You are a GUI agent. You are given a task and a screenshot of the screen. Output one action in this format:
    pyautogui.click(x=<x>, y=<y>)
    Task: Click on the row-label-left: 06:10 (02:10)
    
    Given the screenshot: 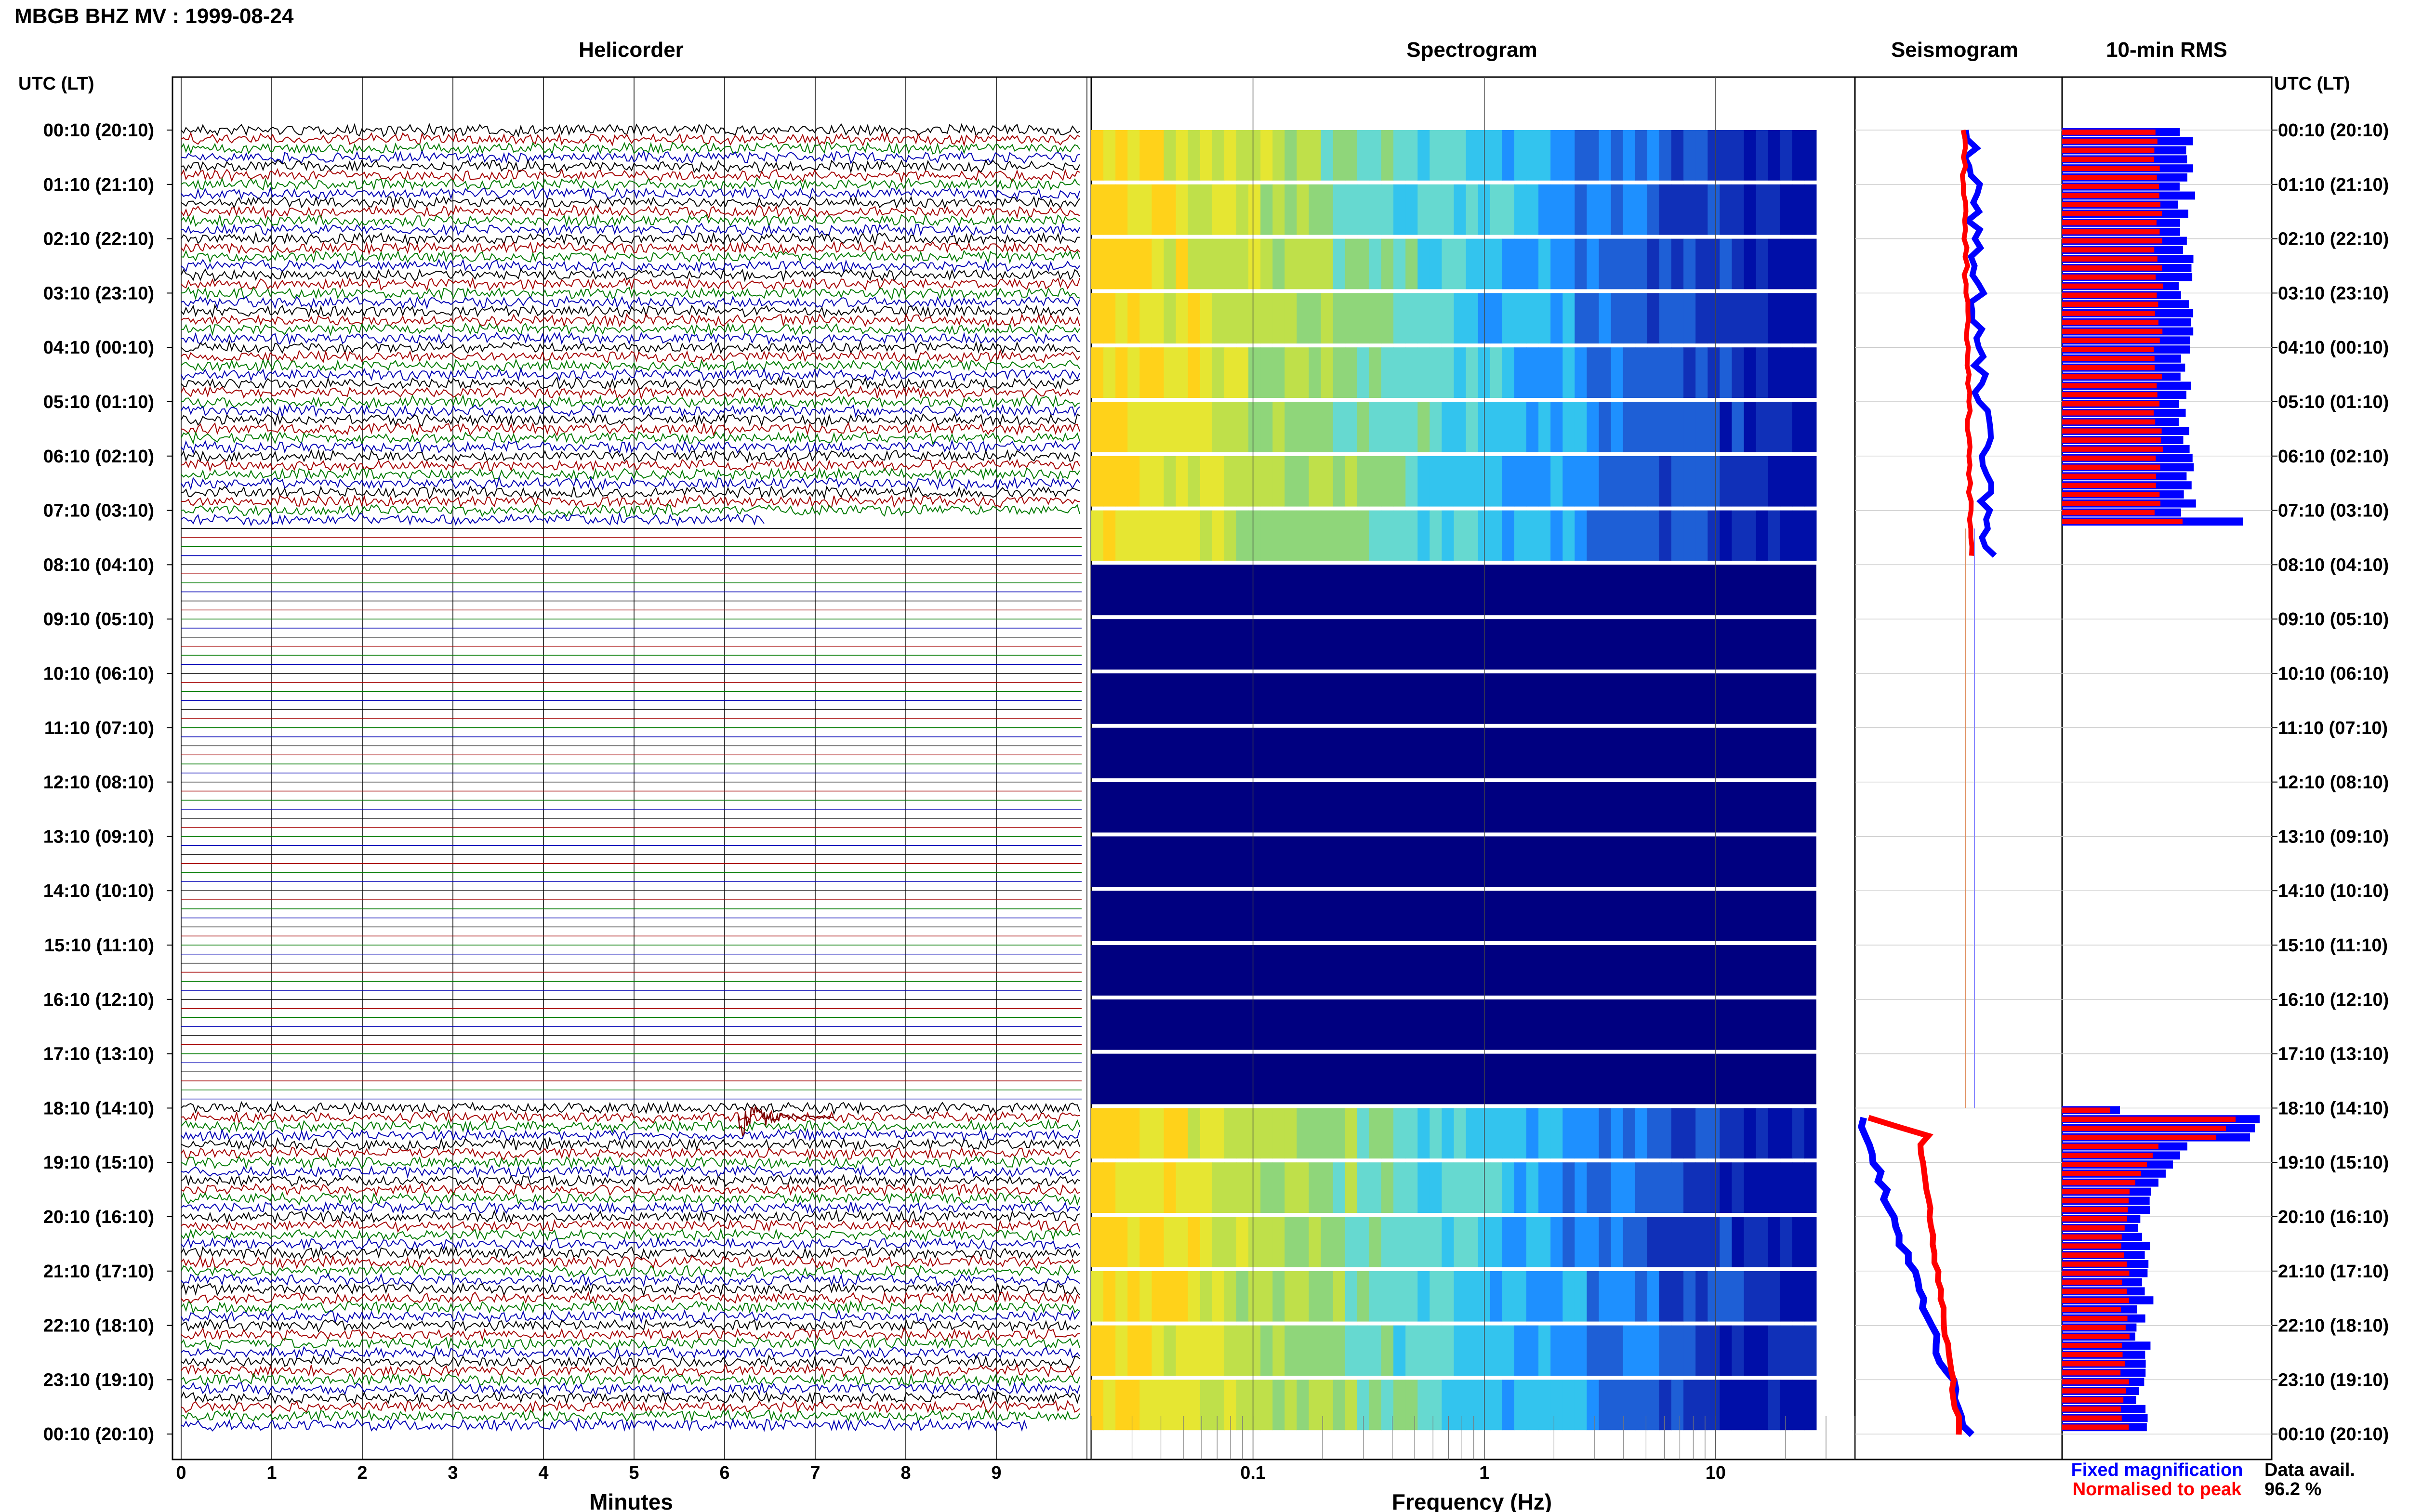 What is the action you would take?
    pyautogui.click(x=98, y=457)
    